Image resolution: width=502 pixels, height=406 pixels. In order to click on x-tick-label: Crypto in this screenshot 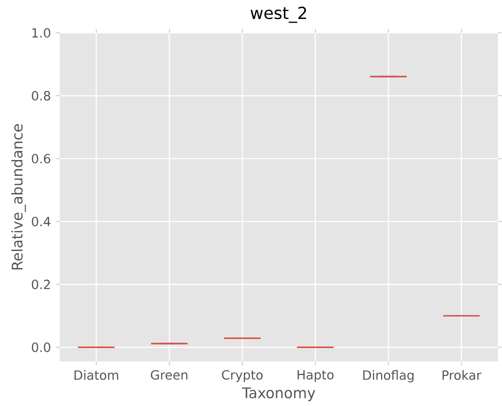, I will do `click(242, 376)`.